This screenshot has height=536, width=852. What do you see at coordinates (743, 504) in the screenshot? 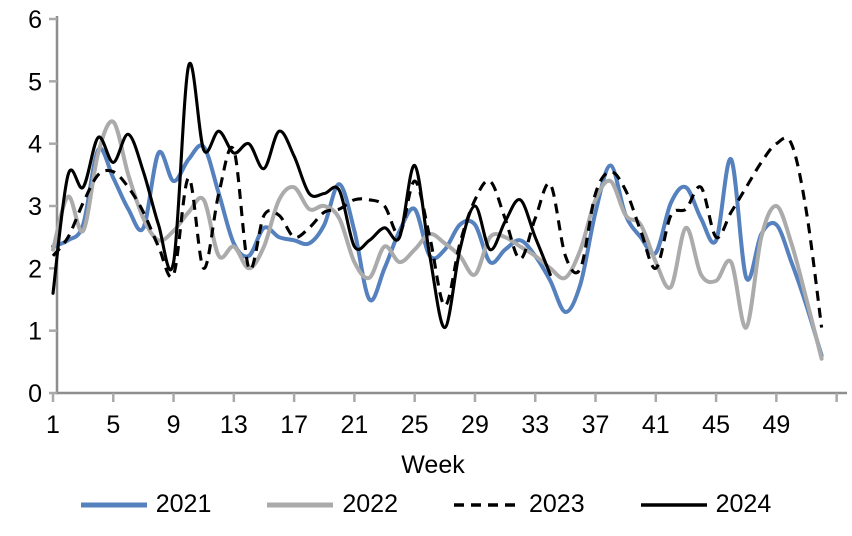
I see `legend-label-2024: 2024` at bounding box center [743, 504].